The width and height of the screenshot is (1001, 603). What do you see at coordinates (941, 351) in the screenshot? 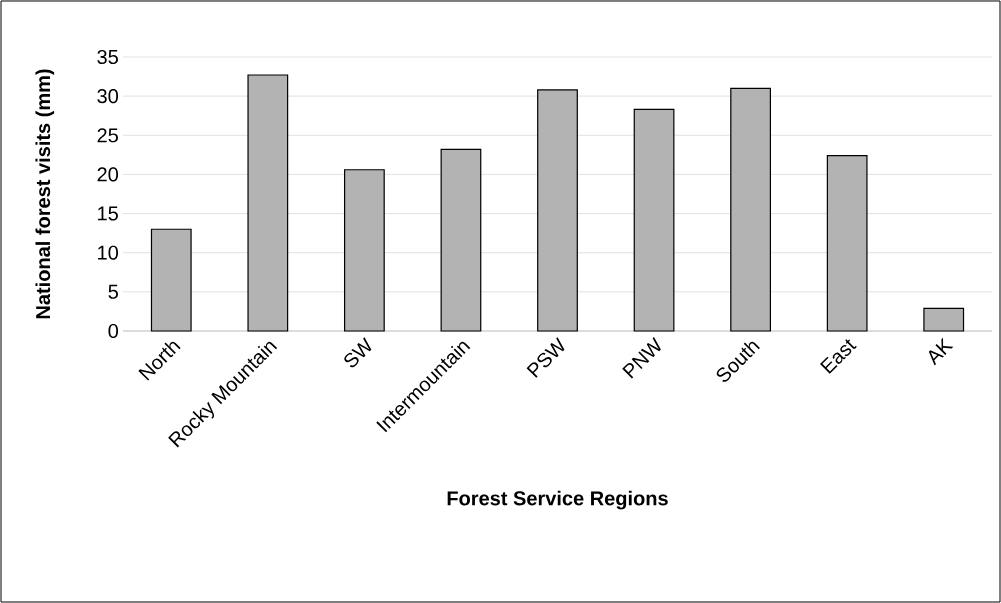
I see `x-tick-label: AK` at bounding box center [941, 351].